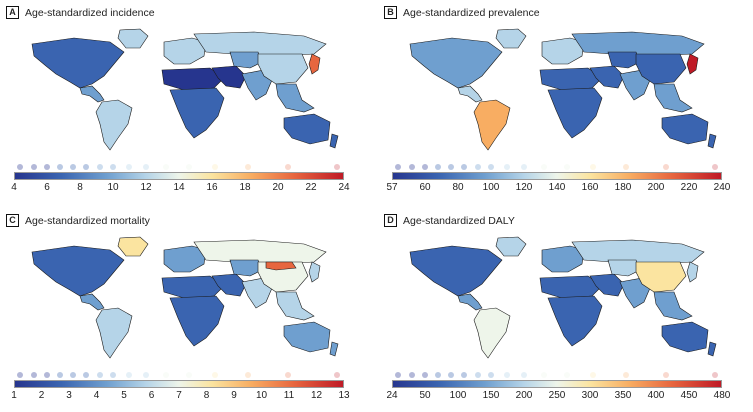 This screenshot has width=753, height=412. What do you see at coordinates (12, 220) in the screenshot?
I see `panel-letter: C` at bounding box center [12, 220].